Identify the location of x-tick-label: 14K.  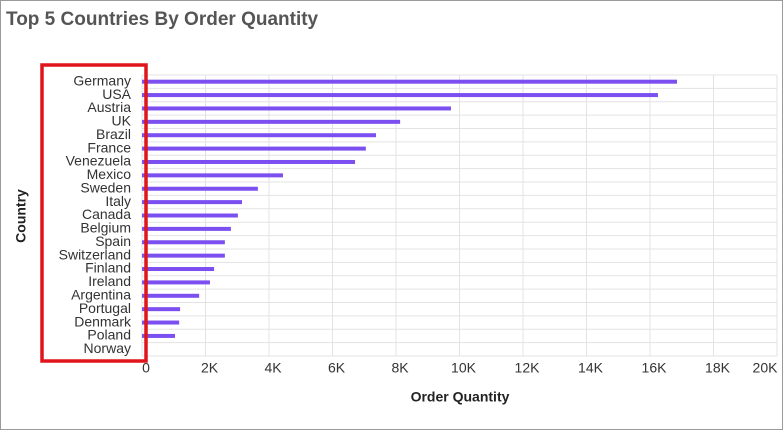
(591, 368).